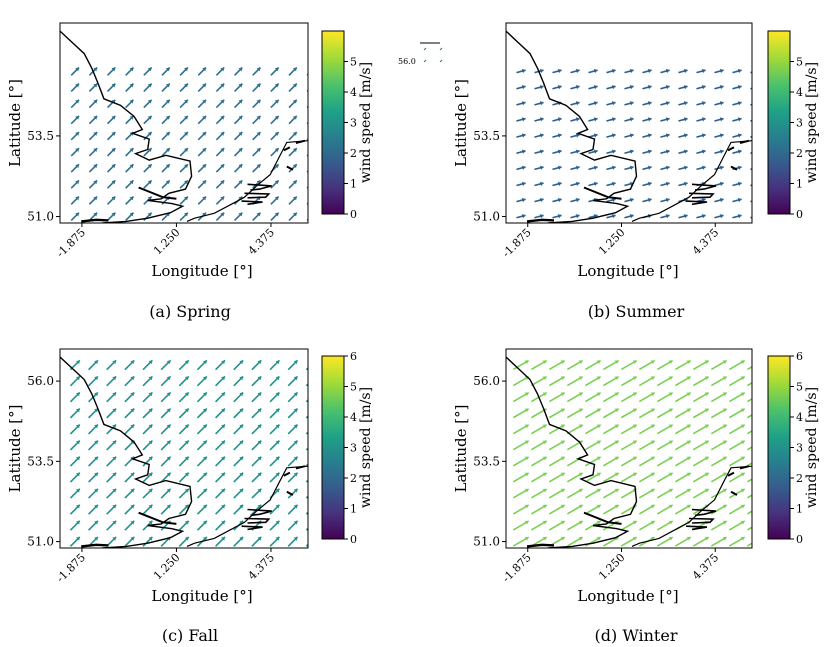 The height and width of the screenshot is (647, 830). I want to click on colorbar-tick-label: 2, so click(799, 478).